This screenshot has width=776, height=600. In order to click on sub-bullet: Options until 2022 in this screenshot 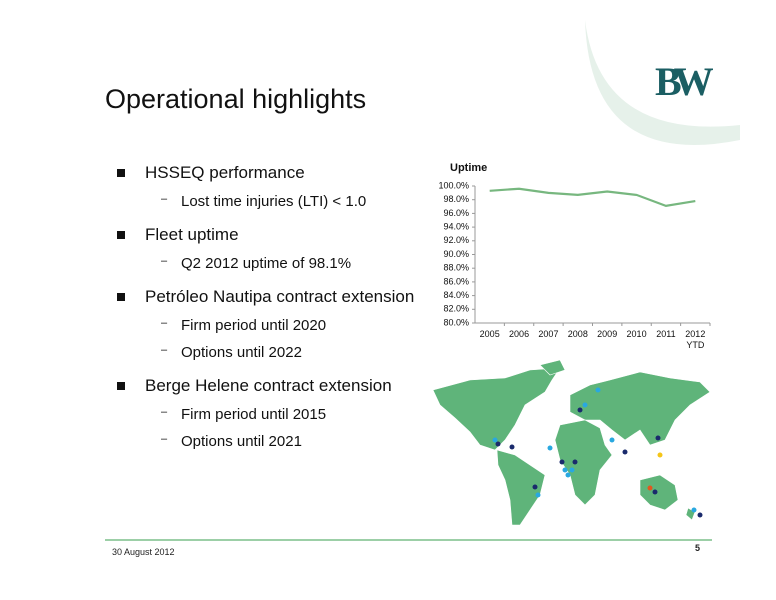, I will do `click(231, 352)`.